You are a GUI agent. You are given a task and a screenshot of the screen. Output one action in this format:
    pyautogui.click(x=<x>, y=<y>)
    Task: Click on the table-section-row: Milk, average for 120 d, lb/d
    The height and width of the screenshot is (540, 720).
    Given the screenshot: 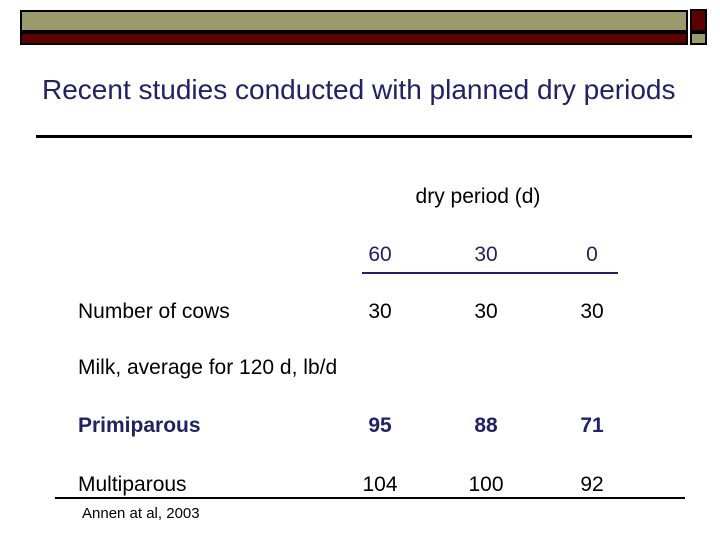 What is the action you would take?
    pyautogui.click(x=360, y=368)
    